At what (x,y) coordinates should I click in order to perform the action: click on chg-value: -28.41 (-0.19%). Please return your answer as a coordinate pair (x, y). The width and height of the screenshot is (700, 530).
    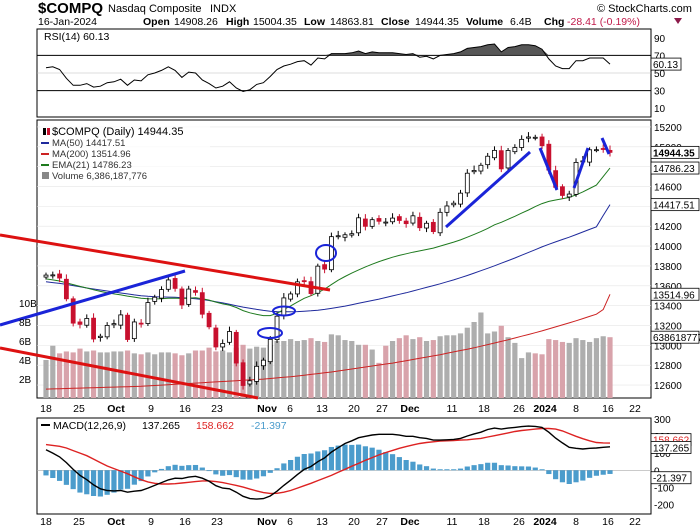
    Looking at the image, I should click on (603, 22).